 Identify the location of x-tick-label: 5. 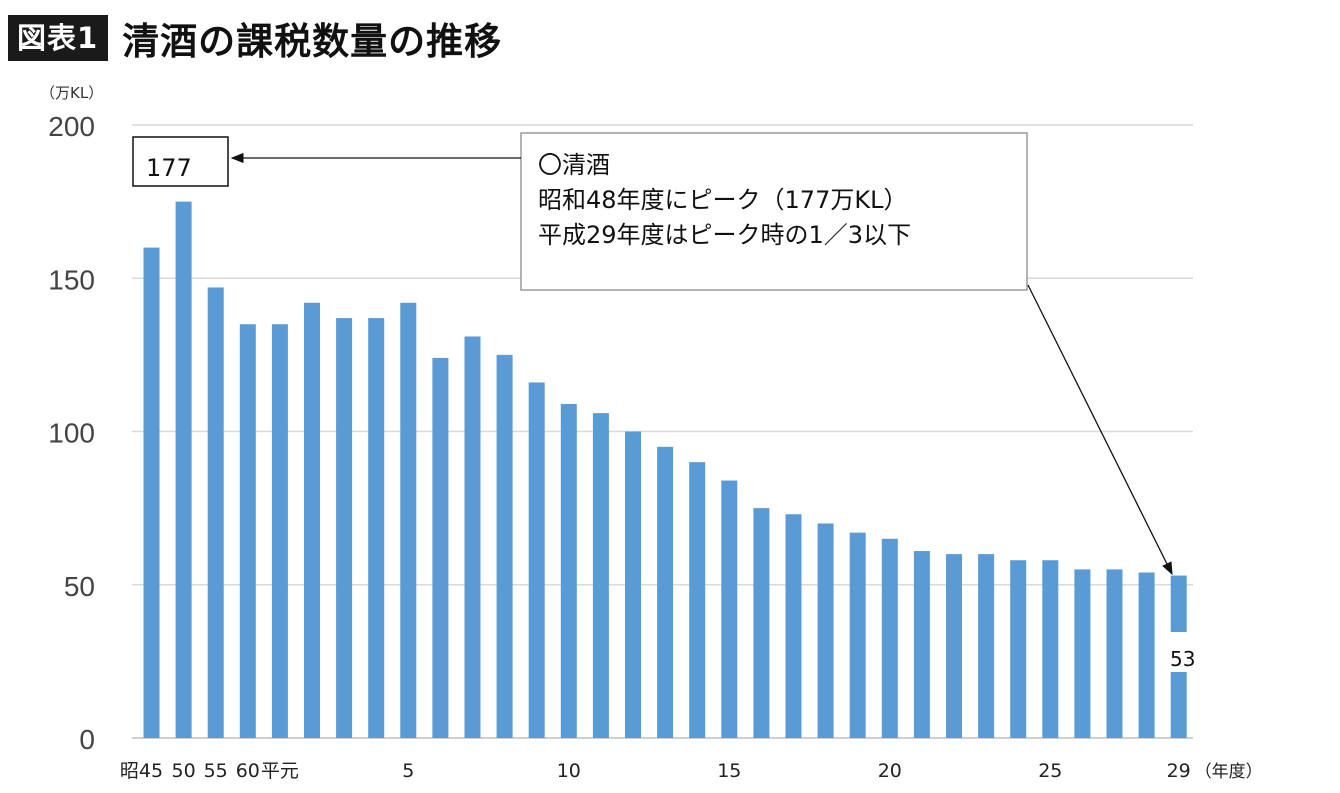
(408, 771).